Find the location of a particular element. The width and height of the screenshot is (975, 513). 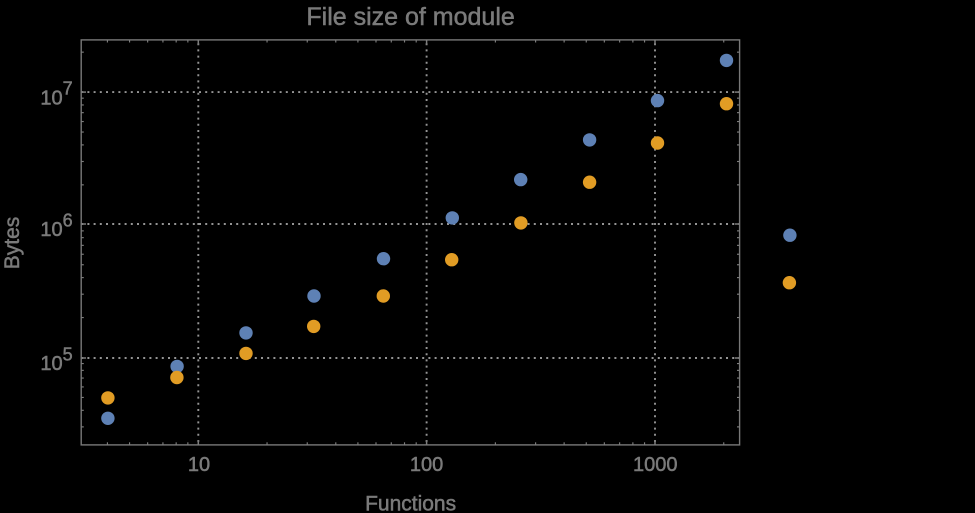

svg-text: 10⁶ is located at coordinates (56, 226).